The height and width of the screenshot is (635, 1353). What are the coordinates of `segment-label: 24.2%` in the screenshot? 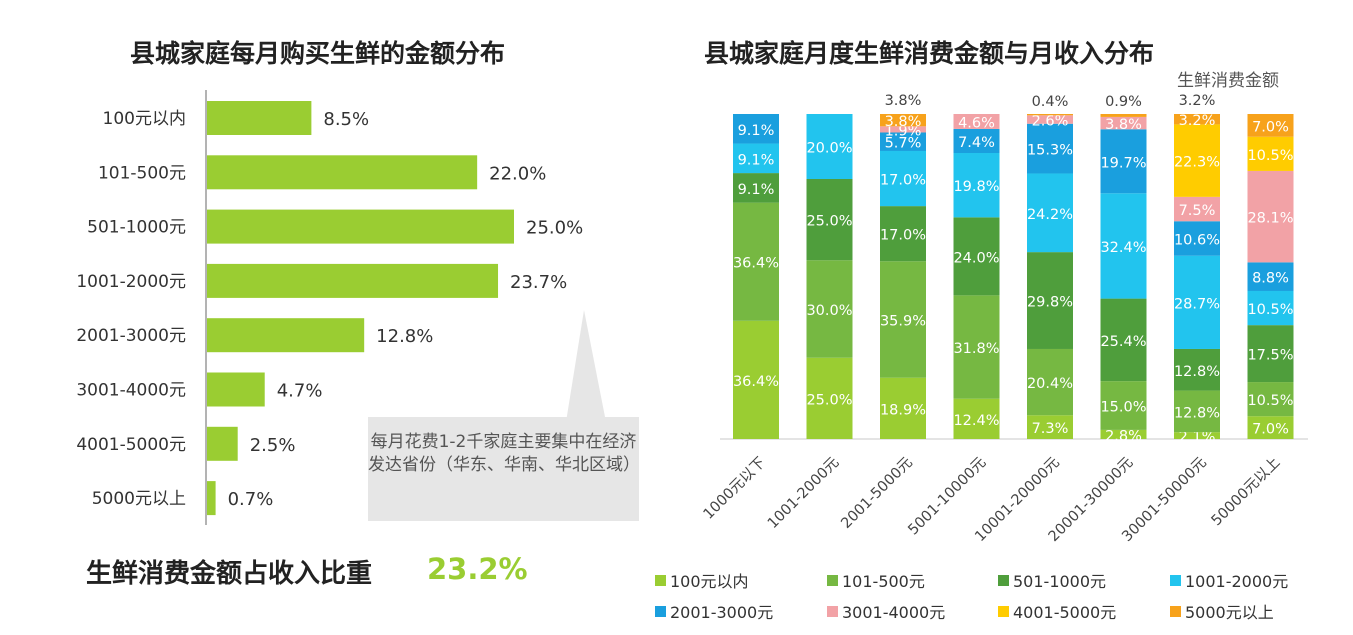 It's located at (1050, 215).